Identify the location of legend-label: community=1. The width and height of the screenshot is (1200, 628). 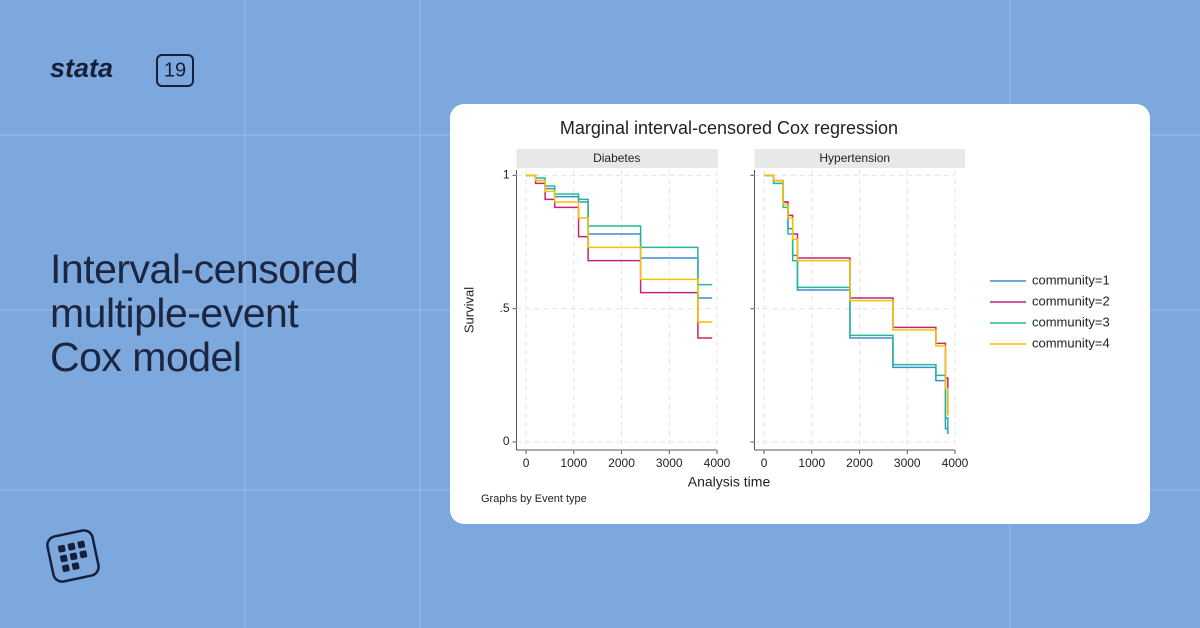
(1071, 279).